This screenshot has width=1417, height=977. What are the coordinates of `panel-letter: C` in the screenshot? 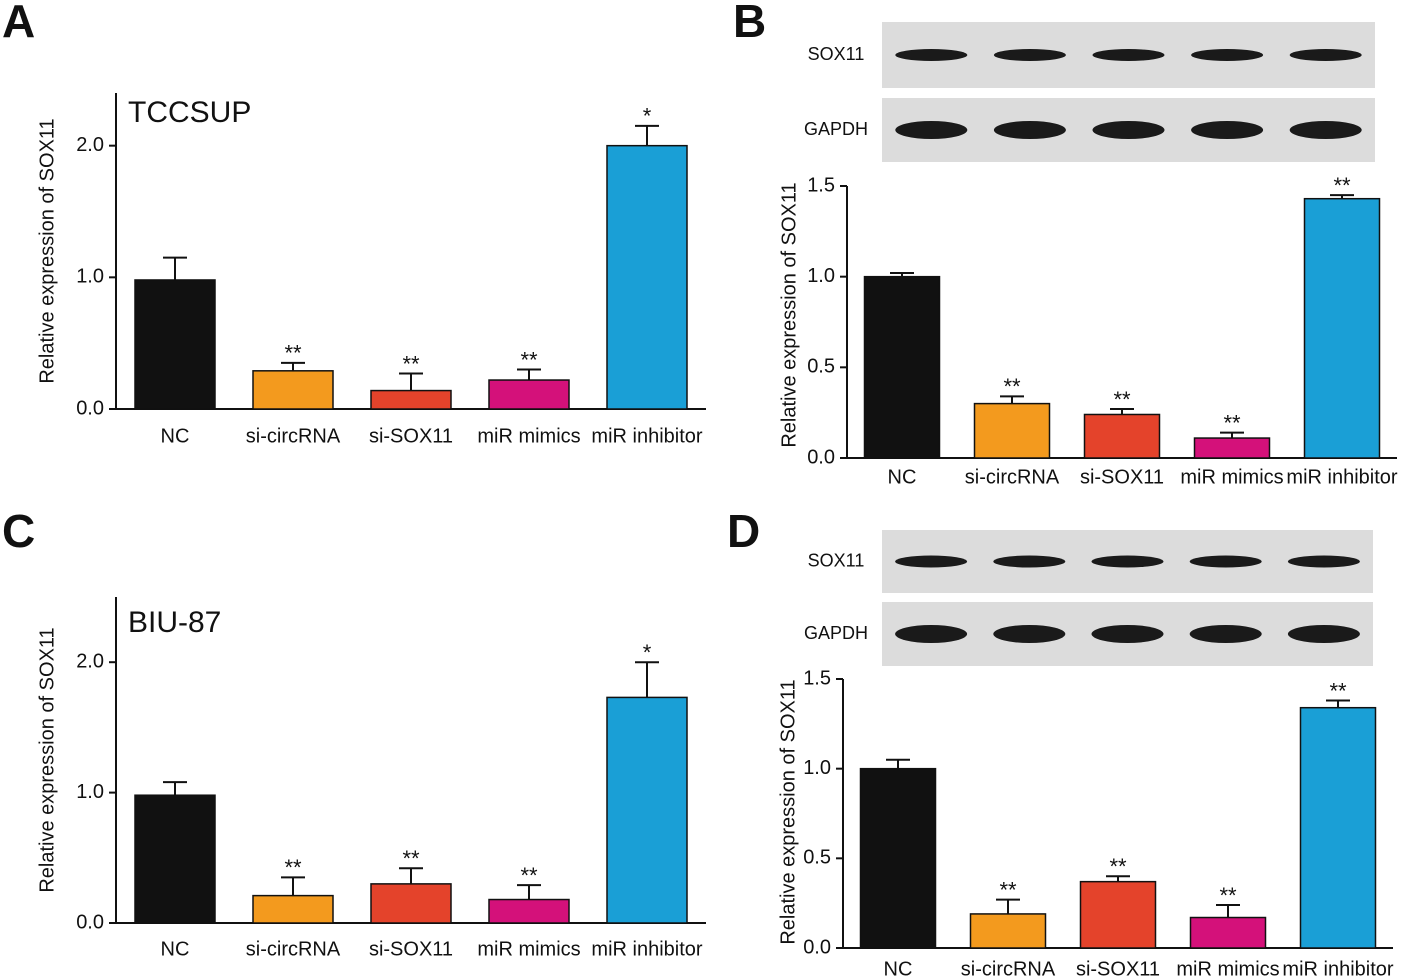 It's located at (18, 531).